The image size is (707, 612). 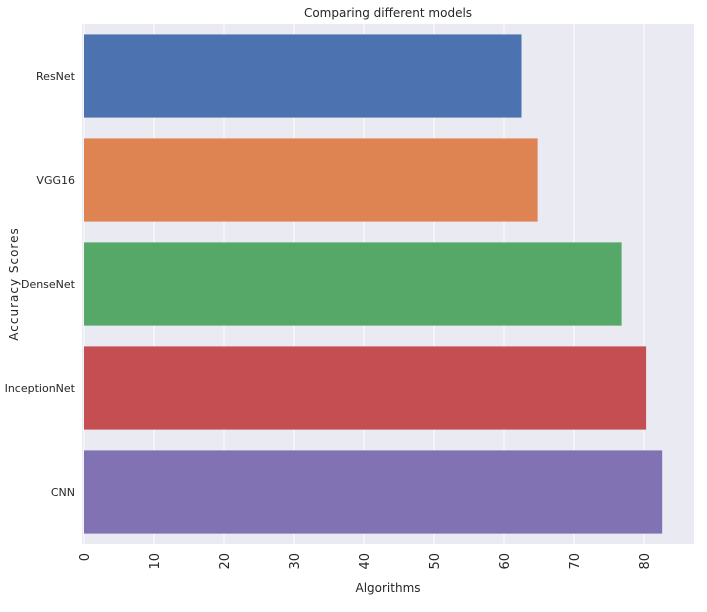 I want to click on category-label: ResNet, so click(x=56, y=76).